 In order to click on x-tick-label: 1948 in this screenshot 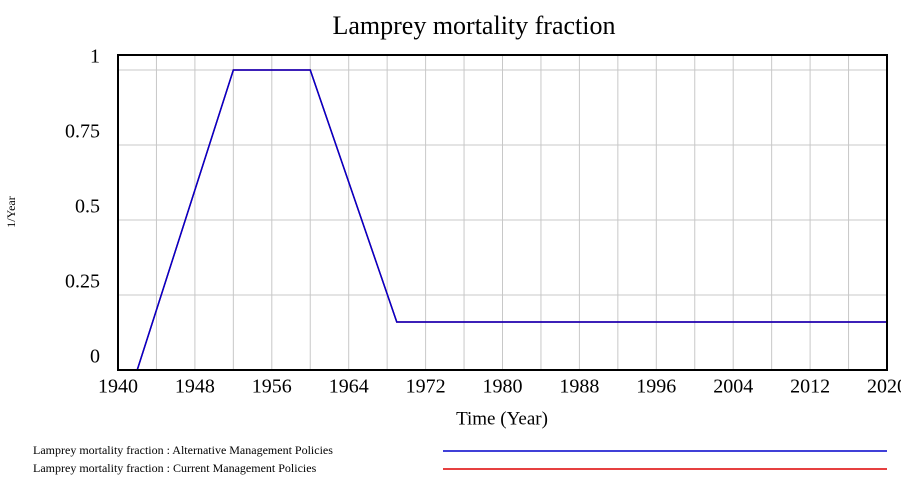, I will do `click(195, 387)`.